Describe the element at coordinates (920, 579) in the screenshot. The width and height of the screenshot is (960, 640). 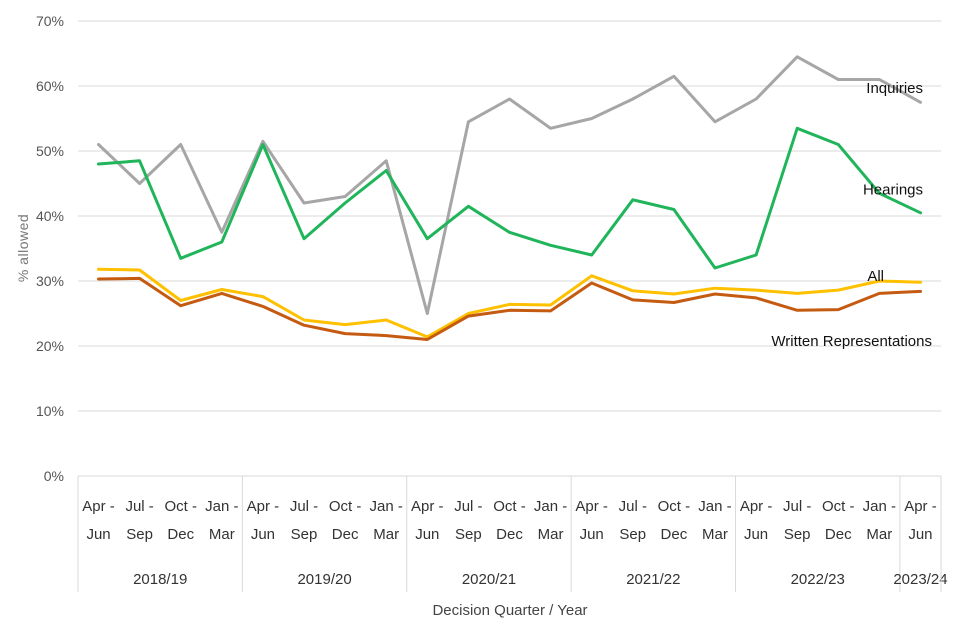
I see `year-group-label: 2023/24` at that location.